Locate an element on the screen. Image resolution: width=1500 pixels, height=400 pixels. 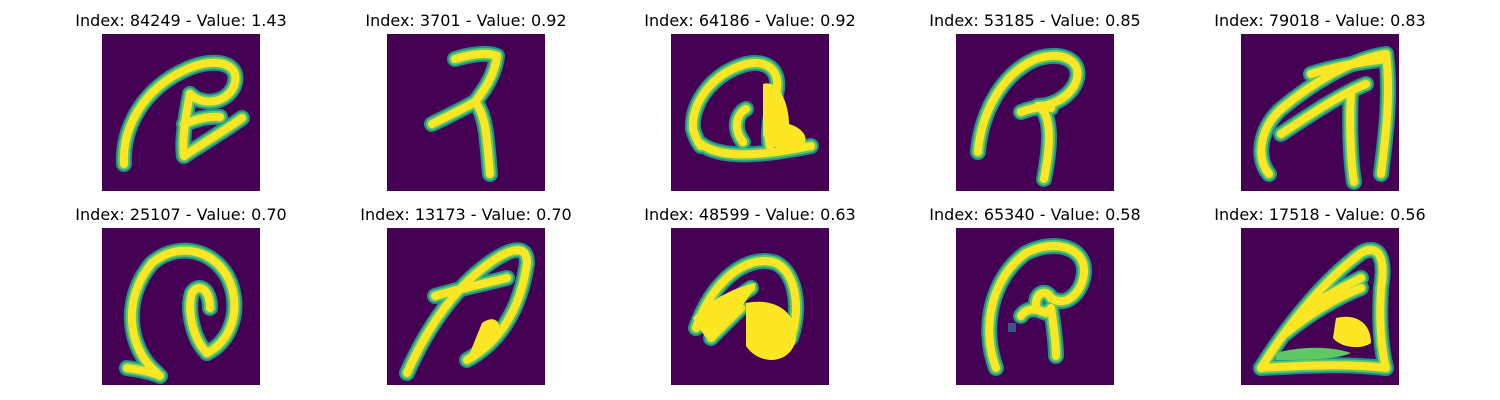
panel-title: Index: 79018 - Value: 0.83 is located at coordinates (1320, 20).